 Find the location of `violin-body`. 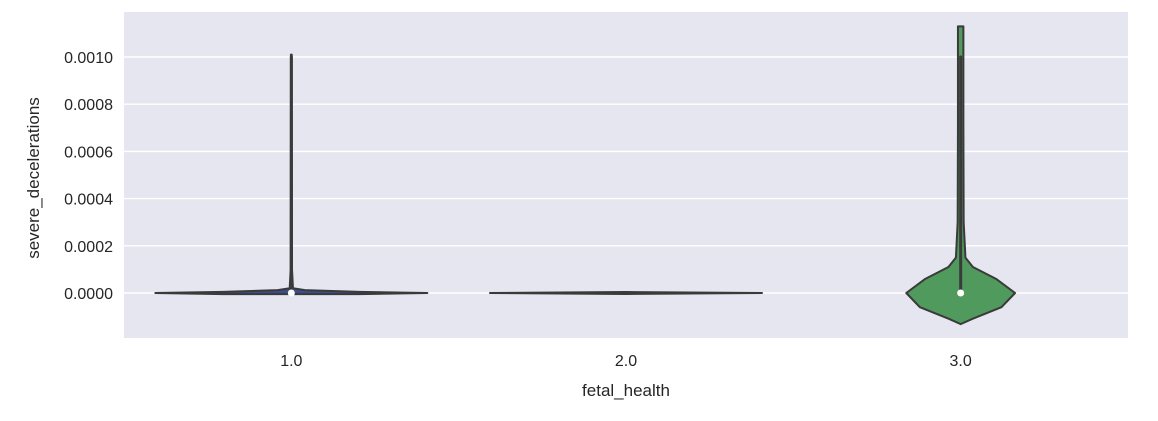

violin-body is located at coordinates (626, 293).